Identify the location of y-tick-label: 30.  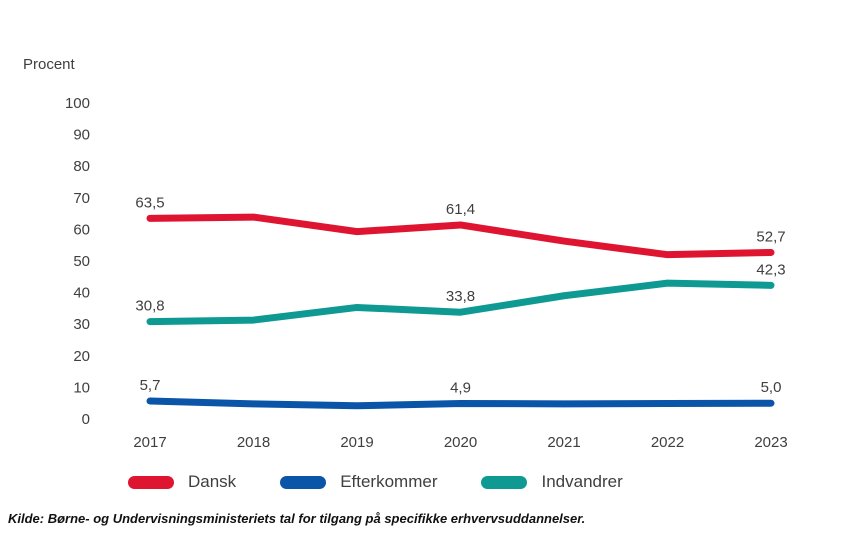
(81, 324).